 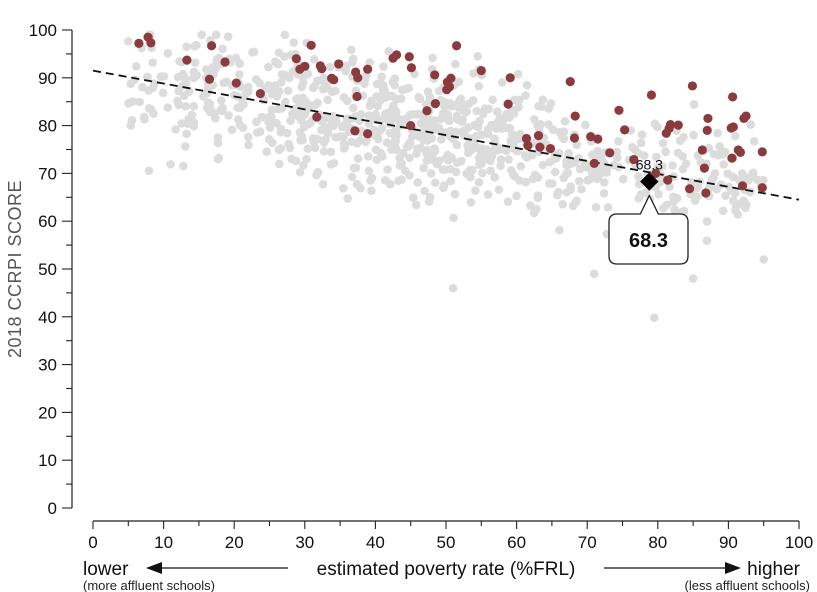 What do you see at coordinates (516, 542) in the screenshot?
I see `x-tick-label: 60` at bounding box center [516, 542].